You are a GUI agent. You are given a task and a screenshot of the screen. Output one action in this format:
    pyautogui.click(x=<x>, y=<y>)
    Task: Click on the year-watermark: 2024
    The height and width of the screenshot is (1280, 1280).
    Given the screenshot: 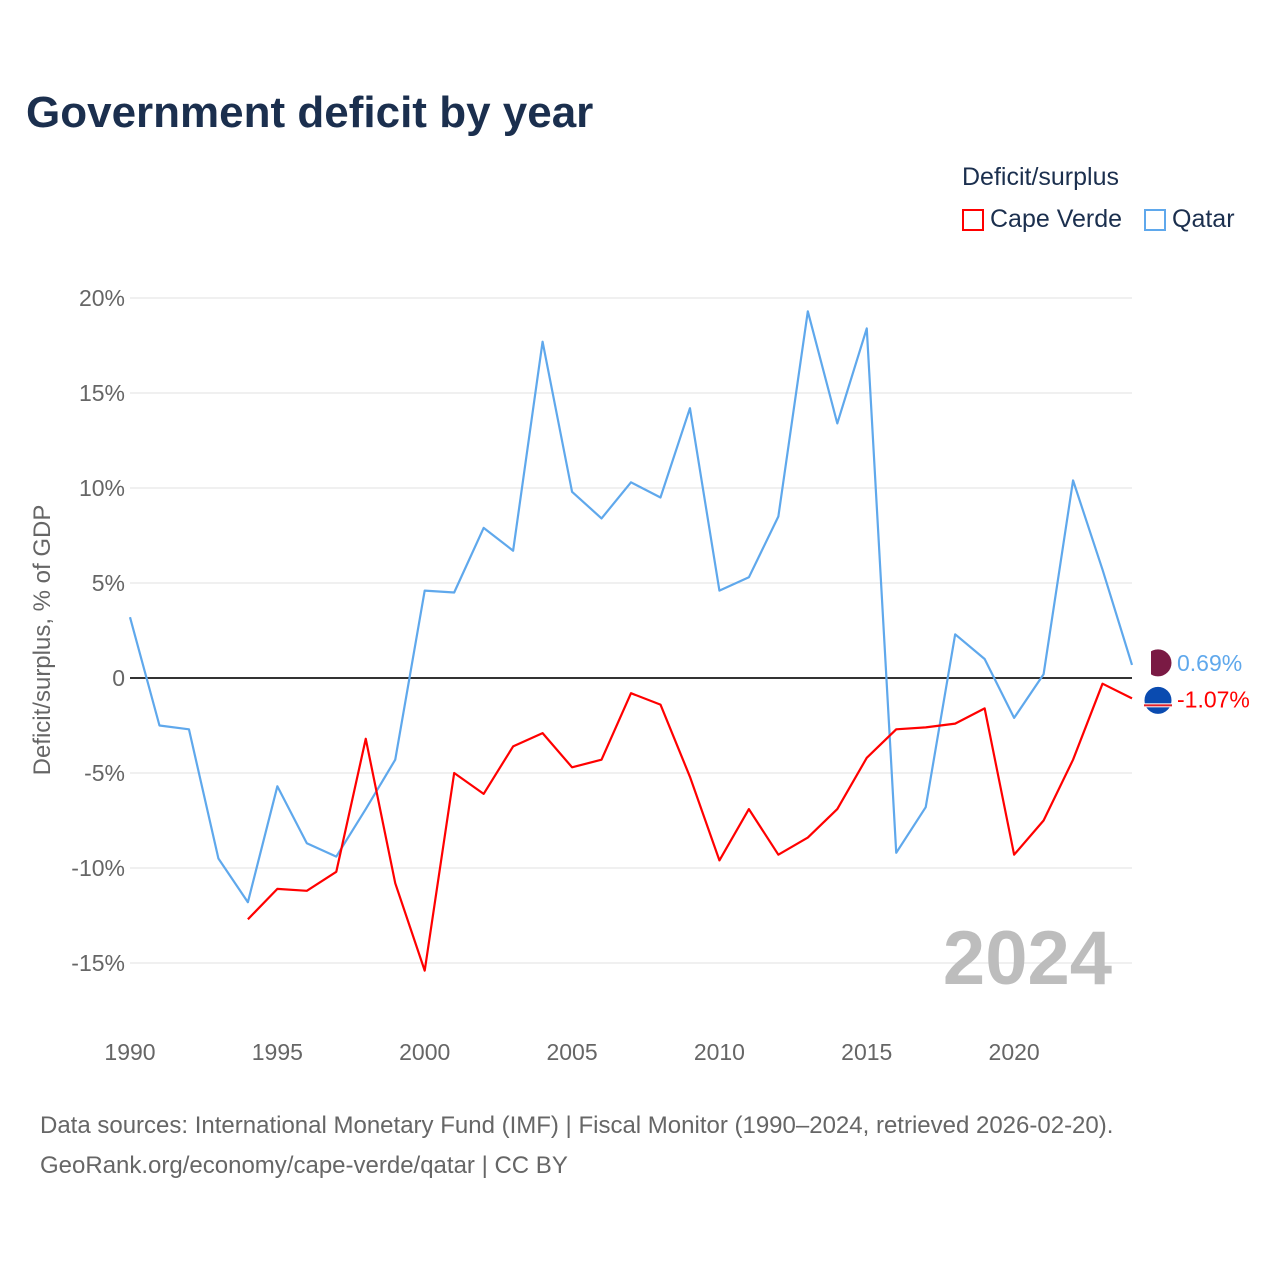 What is the action you would take?
    pyautogui.click(x=1027, y=958)
    